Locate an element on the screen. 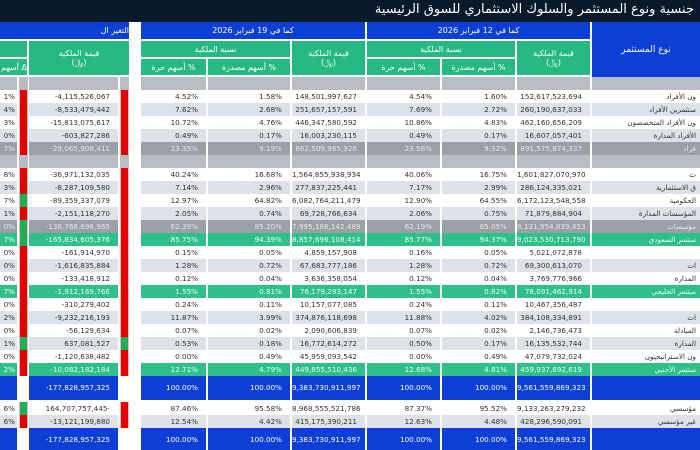 The image size is (700, 450). feb19-issued-cell: 3.99% is located at coordinates (249, 317).